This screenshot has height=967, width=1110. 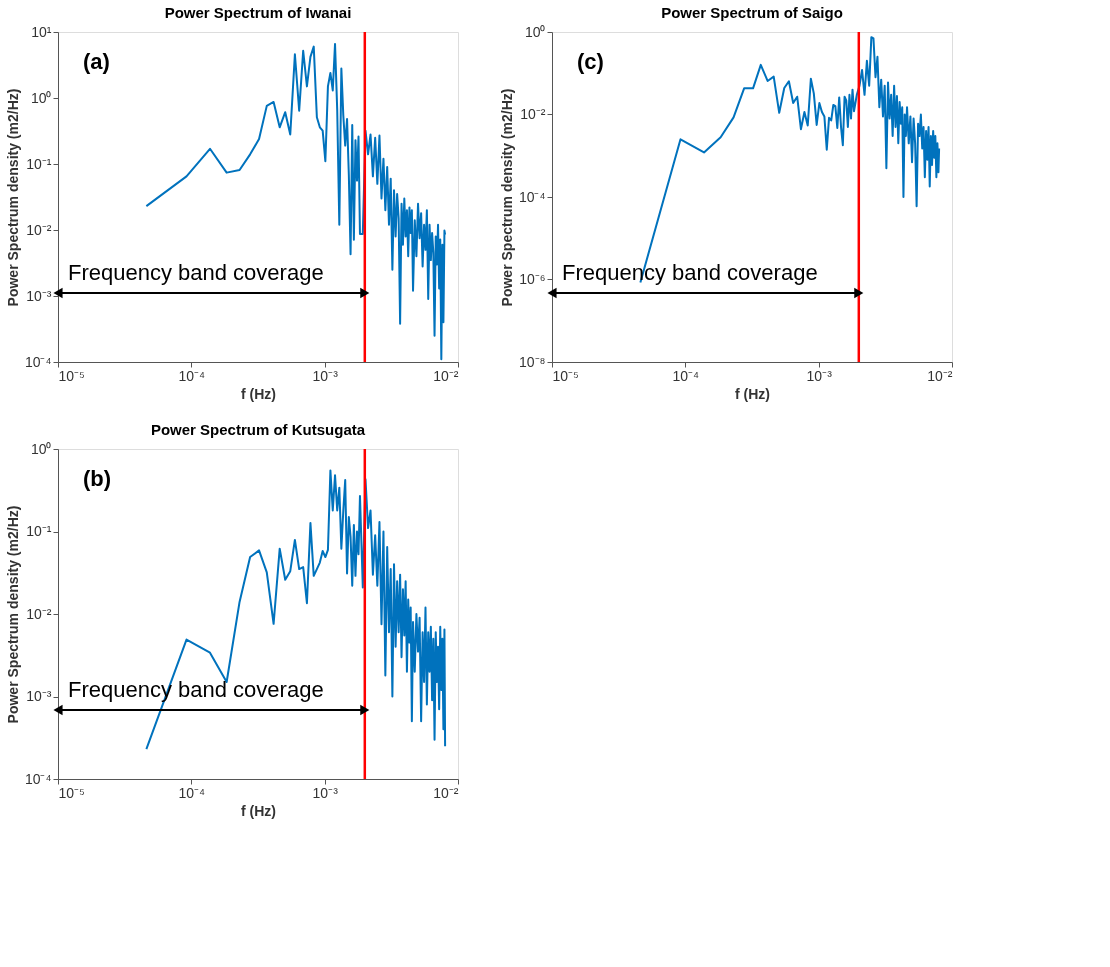 I want to click on y-tick-label: 10¹, so click(x=41, y=31).